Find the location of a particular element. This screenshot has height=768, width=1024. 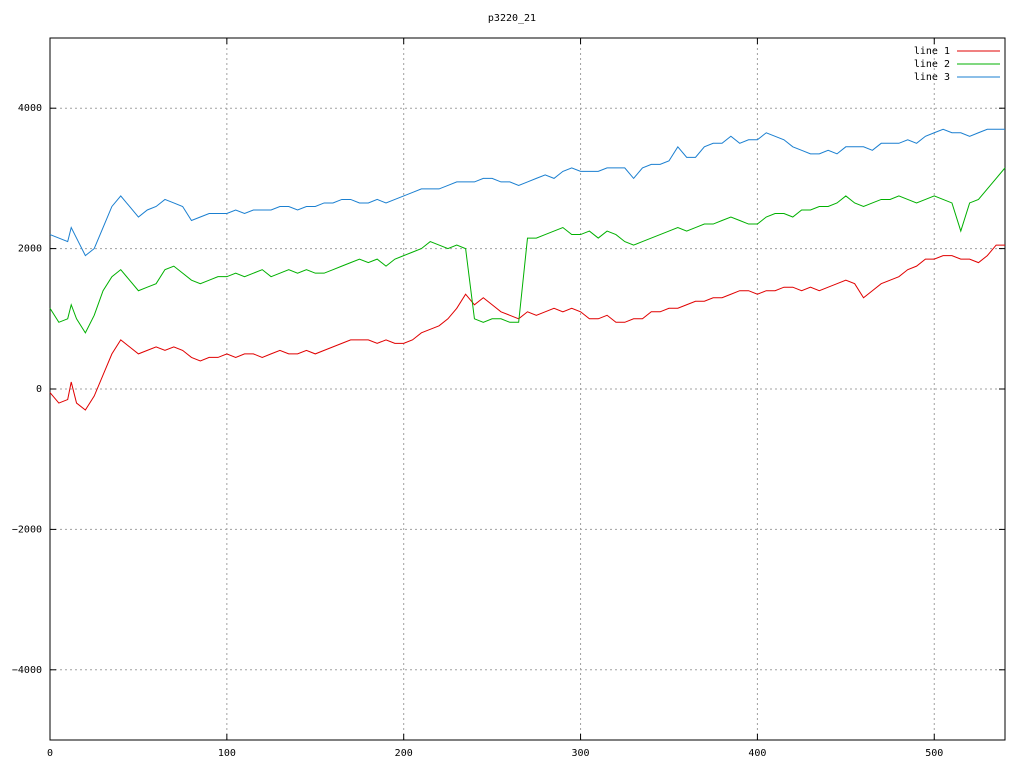

y-tick-label: −2000 is located at coordinates (27, 529).